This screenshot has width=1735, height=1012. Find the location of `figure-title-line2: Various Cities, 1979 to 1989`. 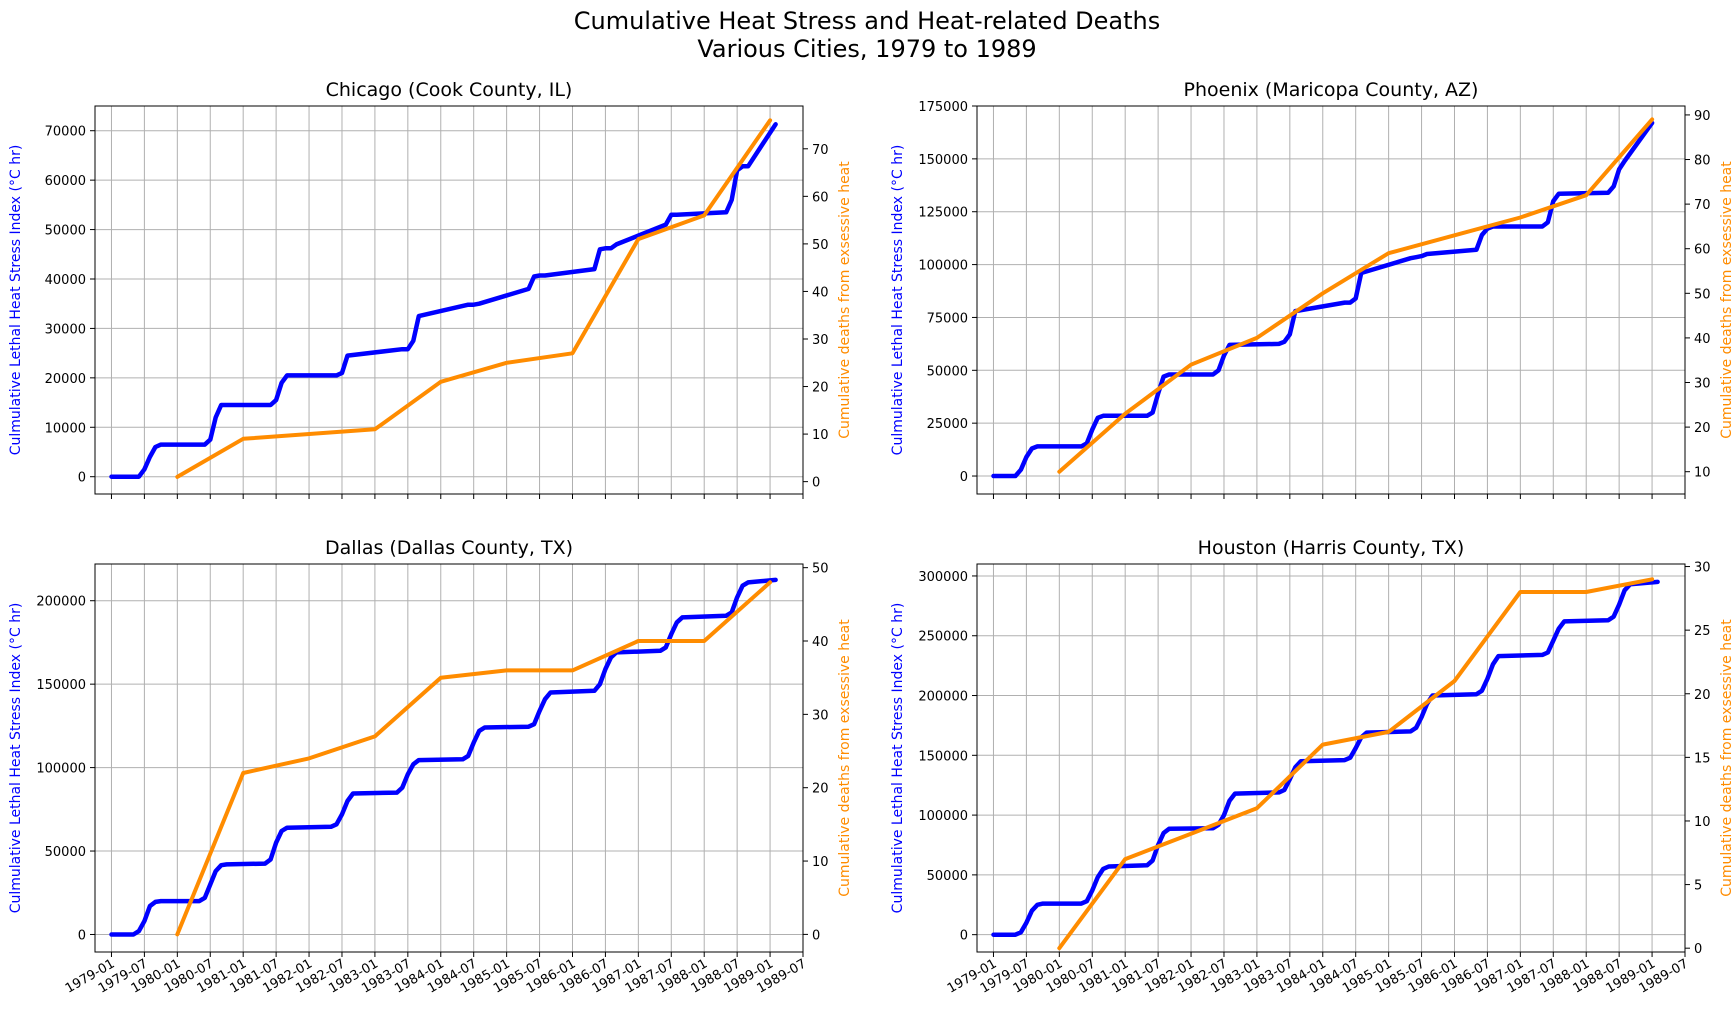

figure-title-line2: Various Cities, 1979 to 1989 is located at coordinates (866, 49).